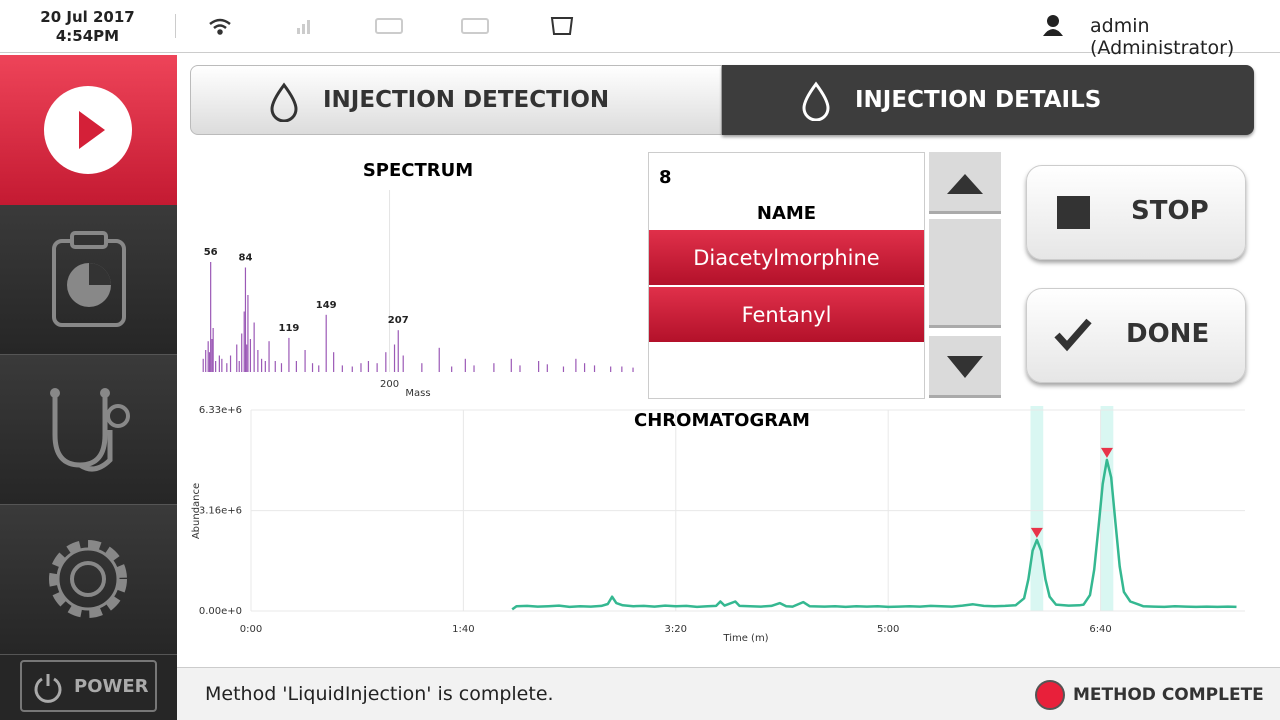 Image resolution: width=1280 pixels, height=720 pixels. Describe the element at coordinates (978, 100) in the screenshot. I see `tab-label: INJECTION DETAILS` at that location.